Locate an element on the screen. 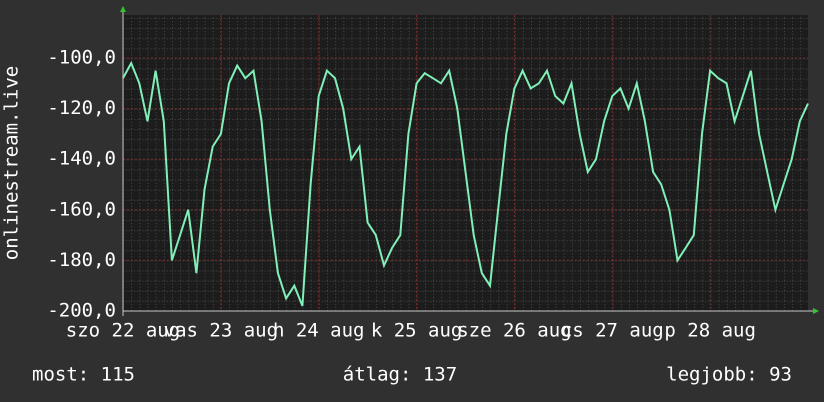 This screenshot has width=824, height=402. y-tick-label: -100,0 is located at coordinates (81, 58).